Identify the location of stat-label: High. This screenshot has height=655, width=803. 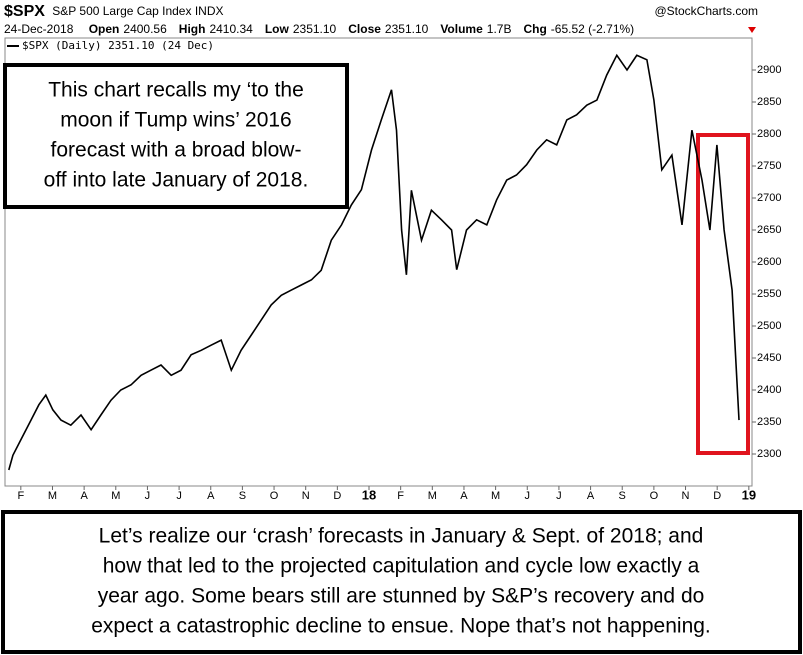
(192, 29).